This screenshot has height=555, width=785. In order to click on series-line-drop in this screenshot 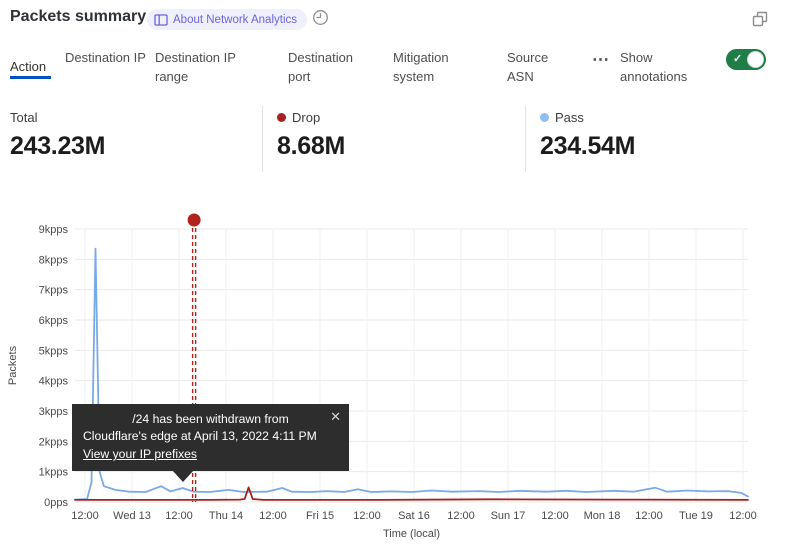, I will do `click(411, 493)`.